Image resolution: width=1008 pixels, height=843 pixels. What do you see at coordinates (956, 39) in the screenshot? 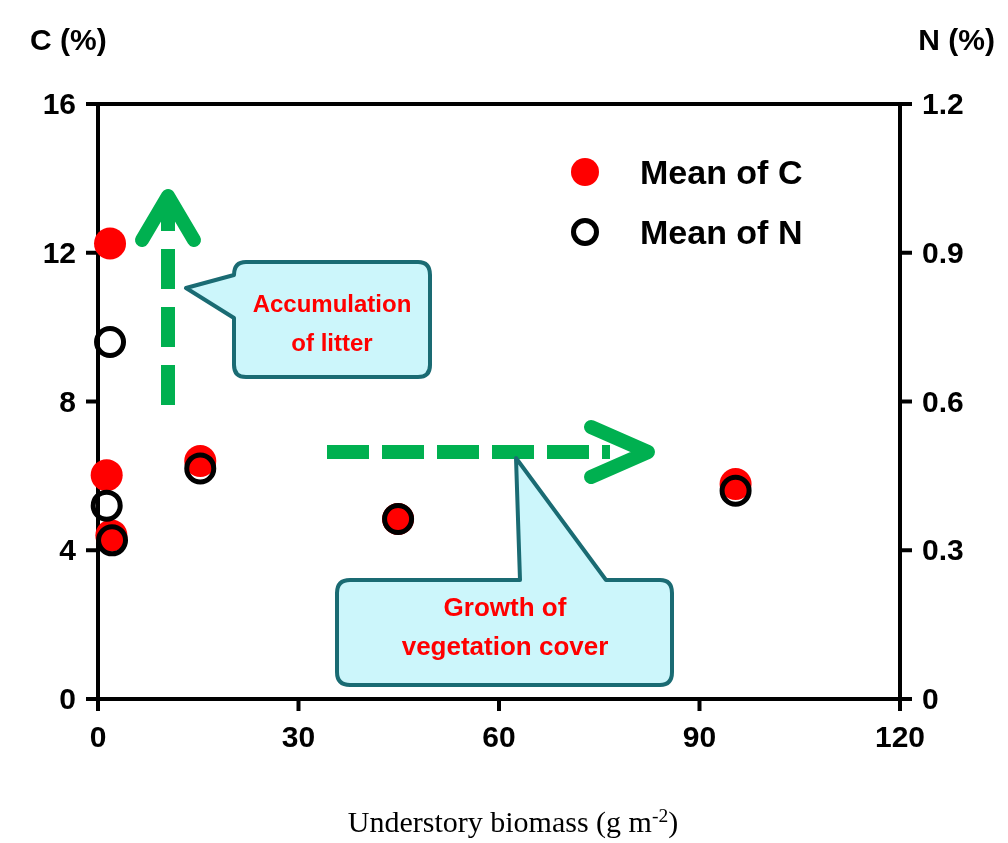
I see `y2-axis-title: N (%)` at bounding box center [956, 39].